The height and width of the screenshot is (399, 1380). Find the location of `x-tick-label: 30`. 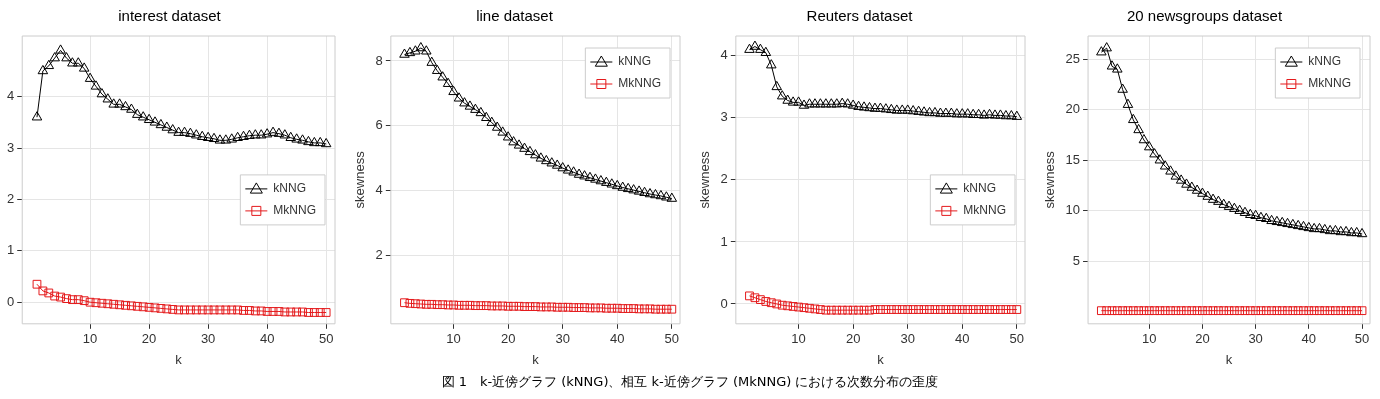

x-tick-label: 30 is located at coordinates (562, 339).